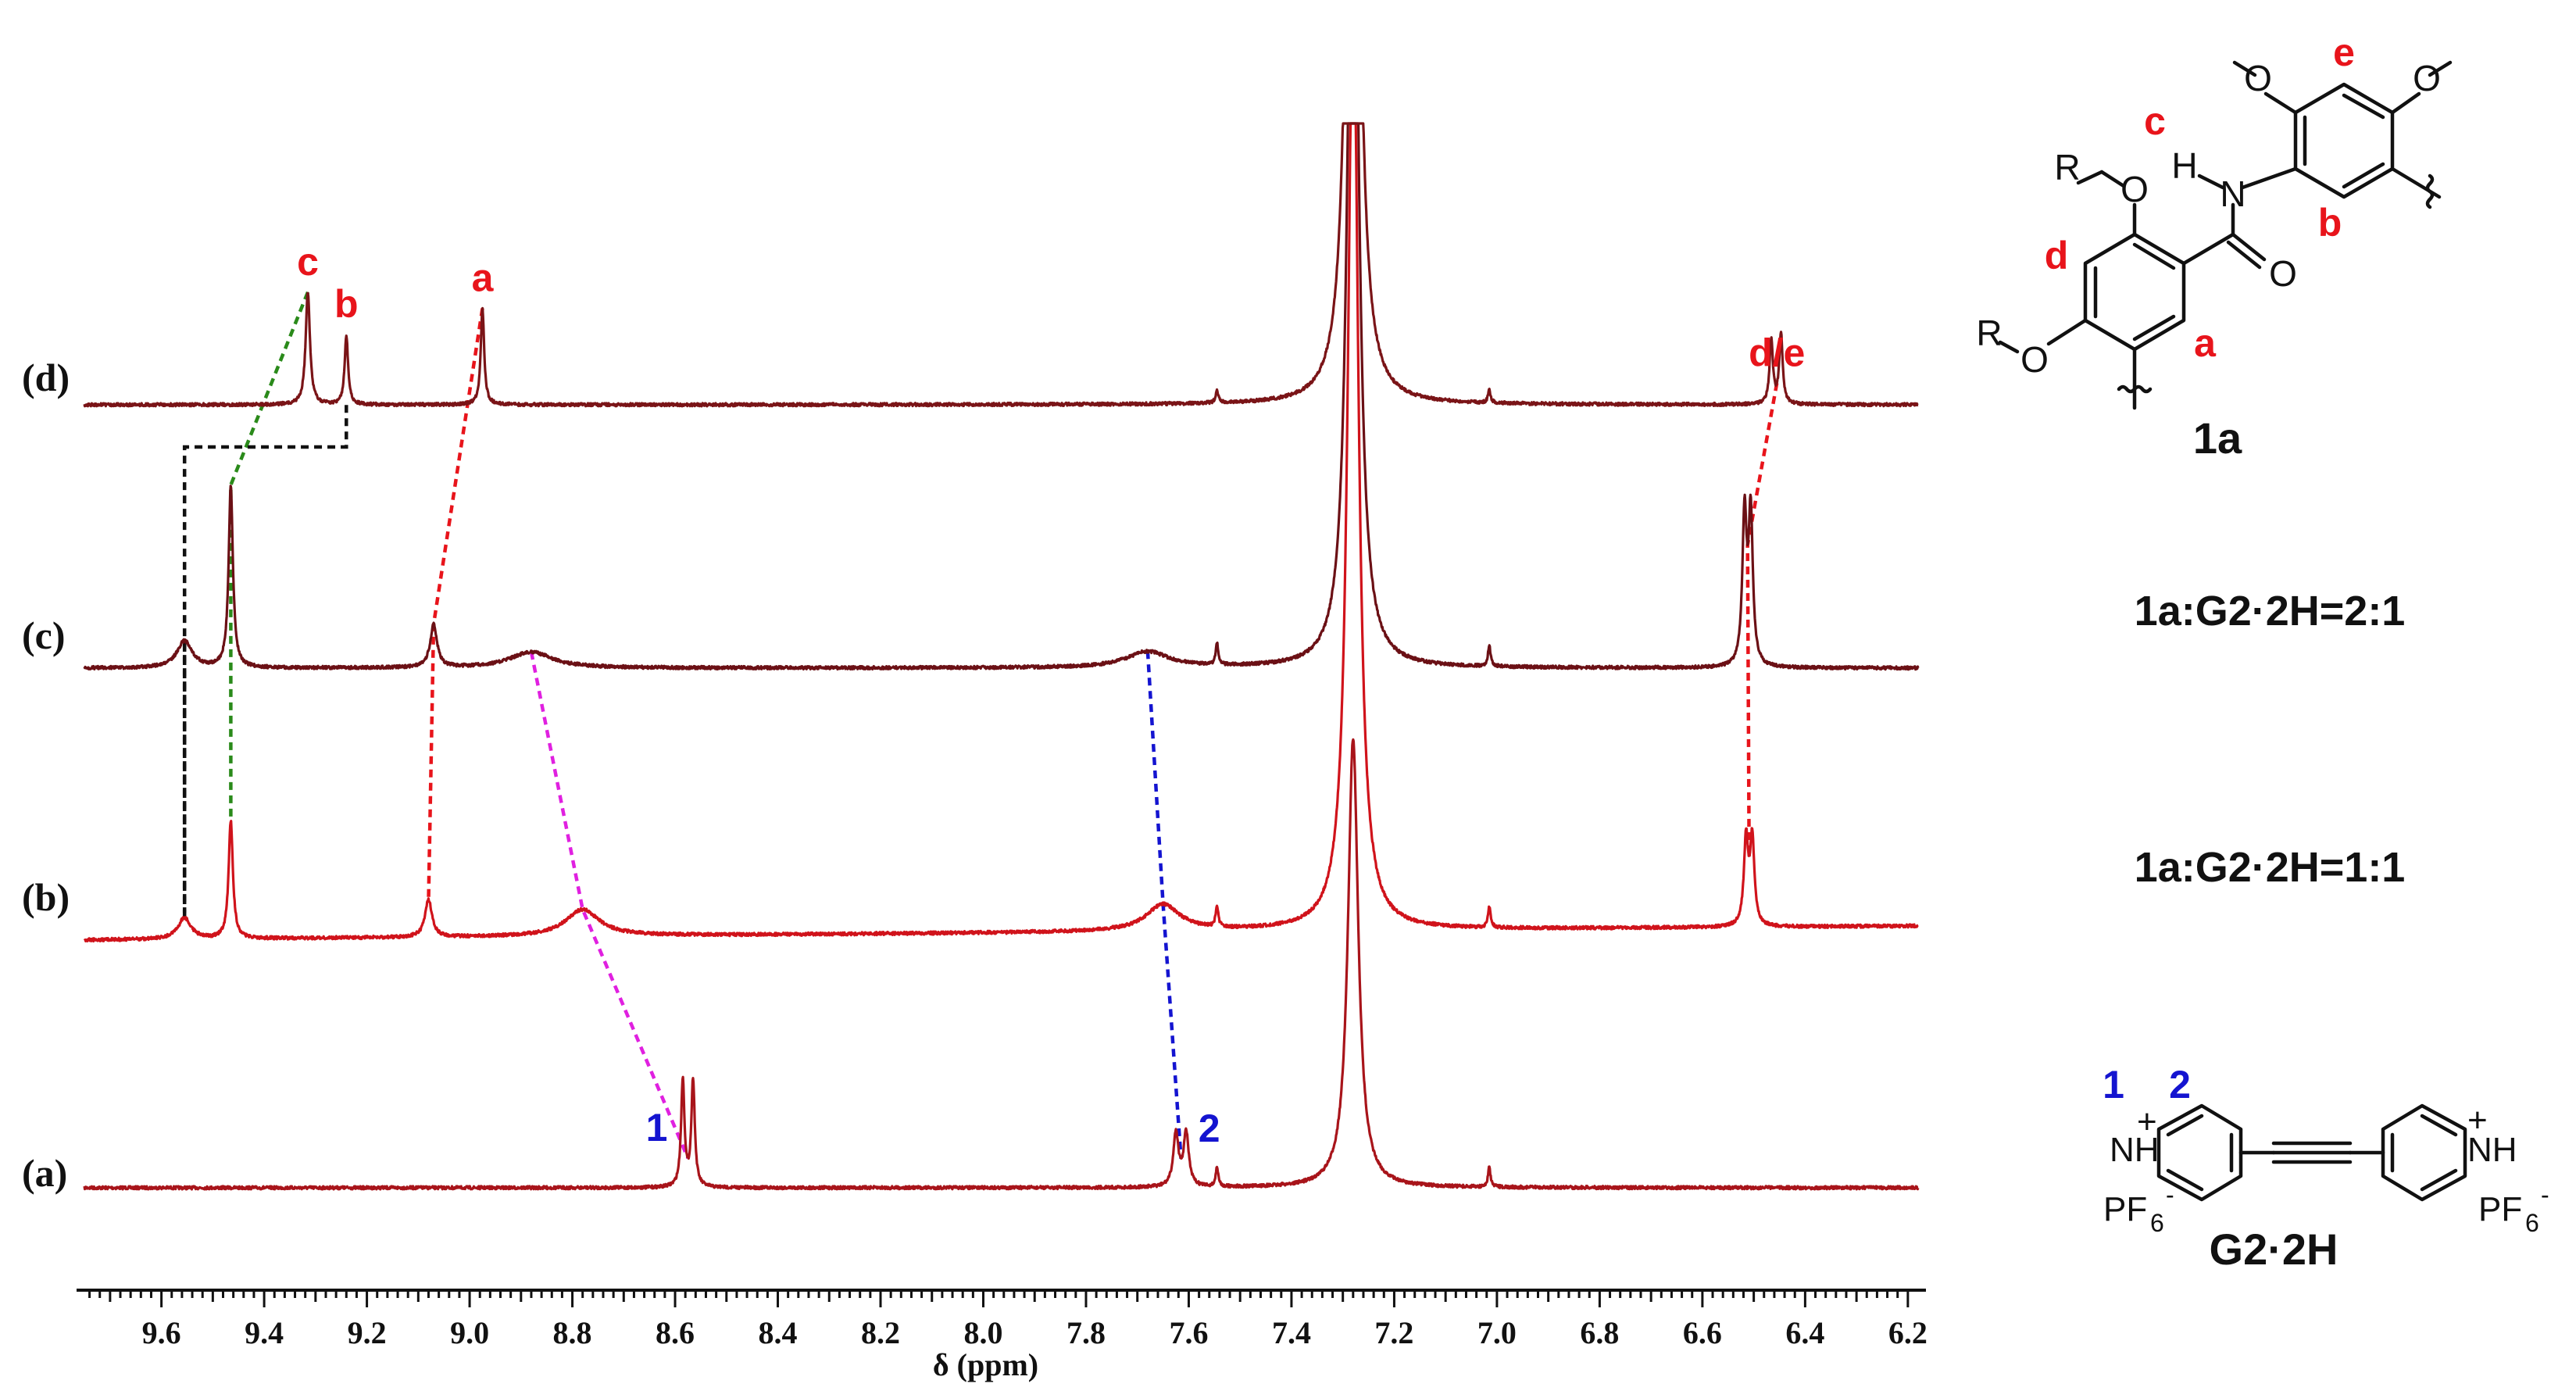 Image resolution: width=2576 pixels, height=1398 pixels. Describe the element at coordinates (1086, 1332) in the screenshot. I see `x-tick-label: 7.8` at that location.